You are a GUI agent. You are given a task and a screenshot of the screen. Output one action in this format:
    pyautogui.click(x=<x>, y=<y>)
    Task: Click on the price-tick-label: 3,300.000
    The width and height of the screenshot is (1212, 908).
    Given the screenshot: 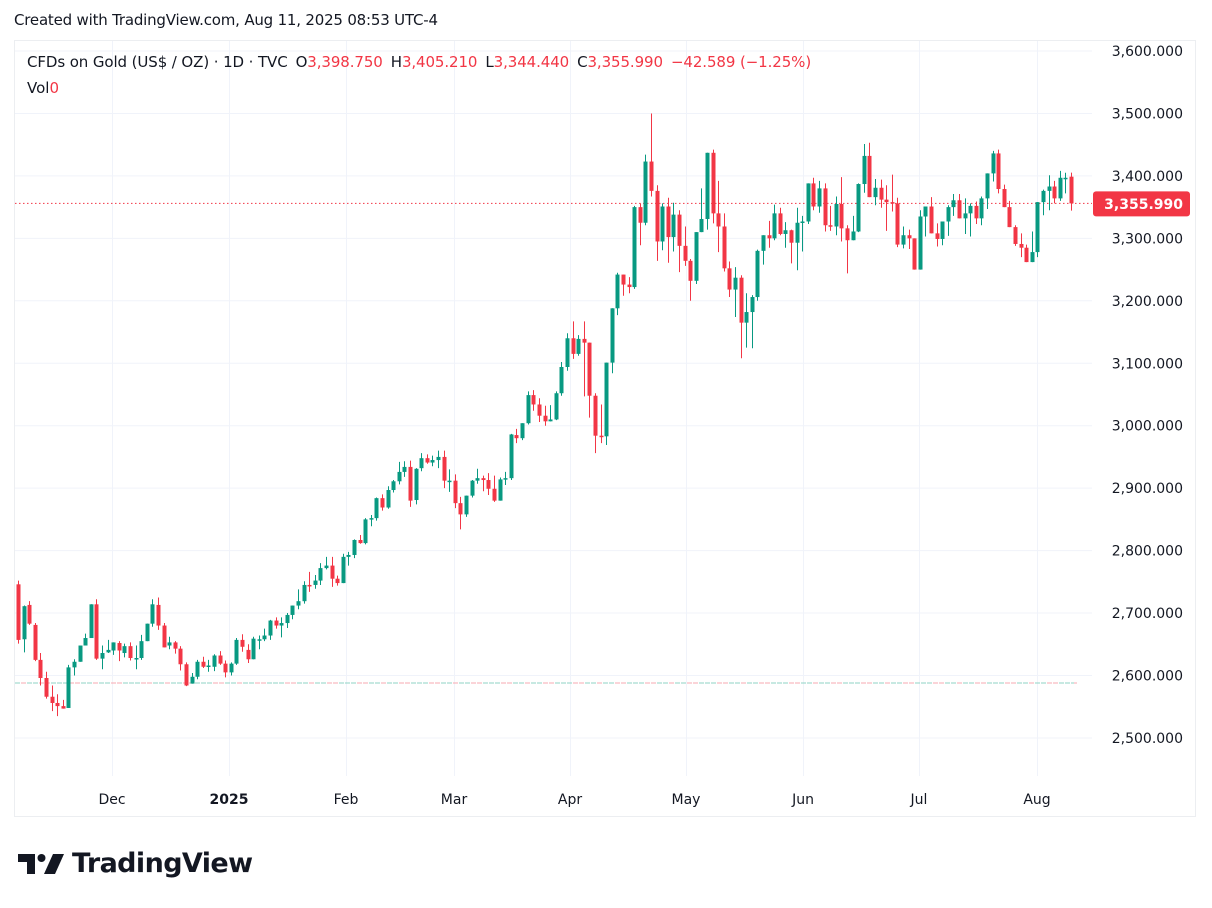 What is the action you would take?
    pyautogui.click(x=1147, y=239)
    